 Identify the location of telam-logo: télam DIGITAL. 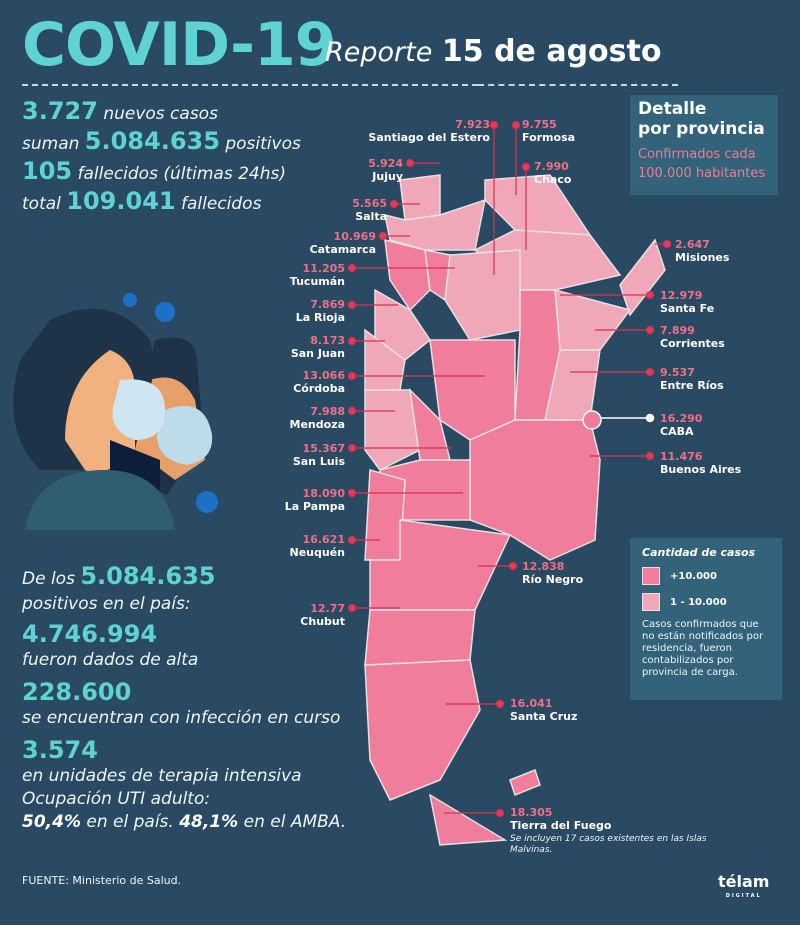
(744, 887).